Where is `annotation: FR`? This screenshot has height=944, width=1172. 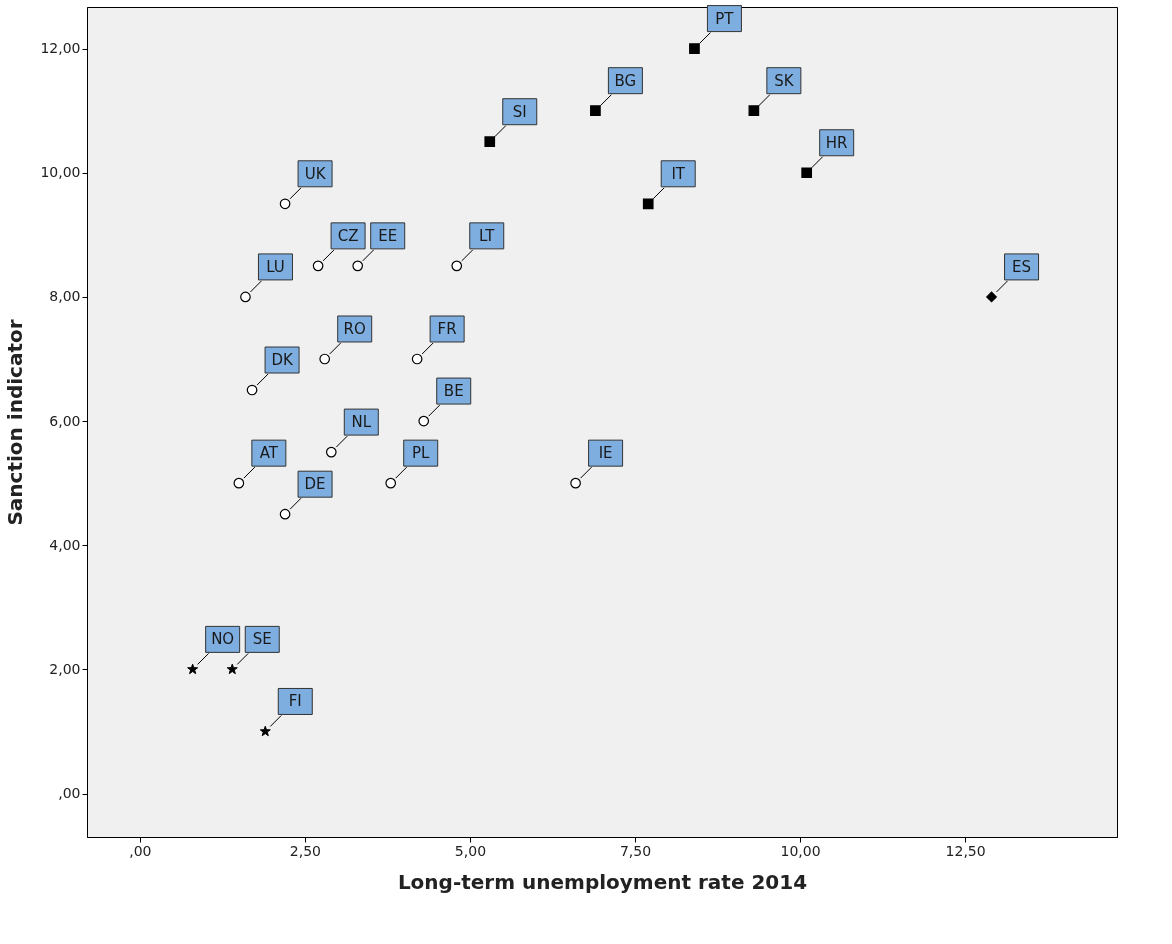 annotation: FR is located at coordinates (447, 328).